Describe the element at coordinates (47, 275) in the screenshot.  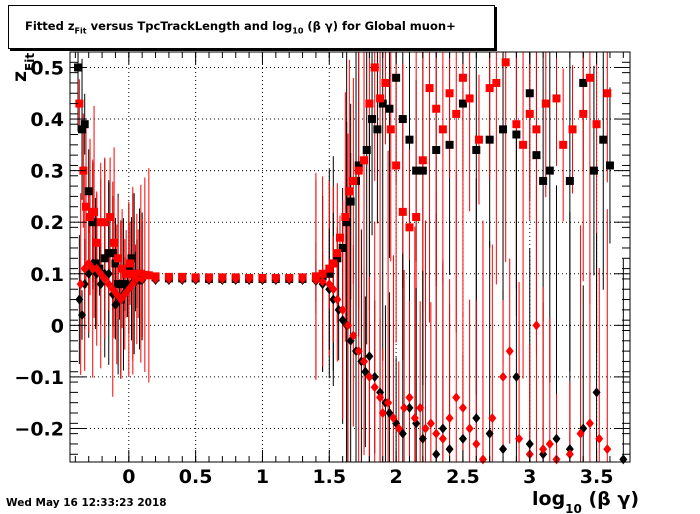
I see `y-tick-label: 0.1` at that location.